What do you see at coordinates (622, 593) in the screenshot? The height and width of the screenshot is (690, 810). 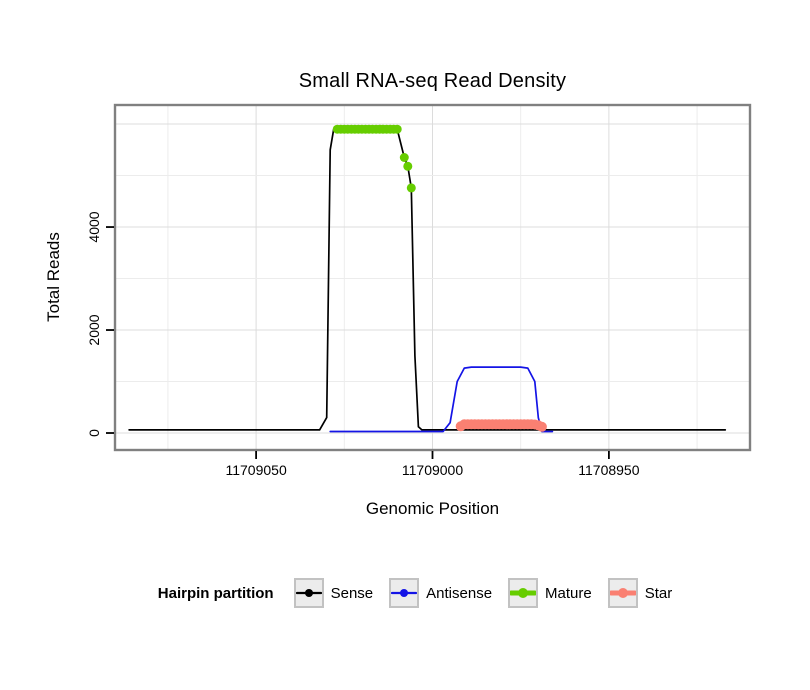 I see `legend-key-star-icon` at bounding box center [622, 593].